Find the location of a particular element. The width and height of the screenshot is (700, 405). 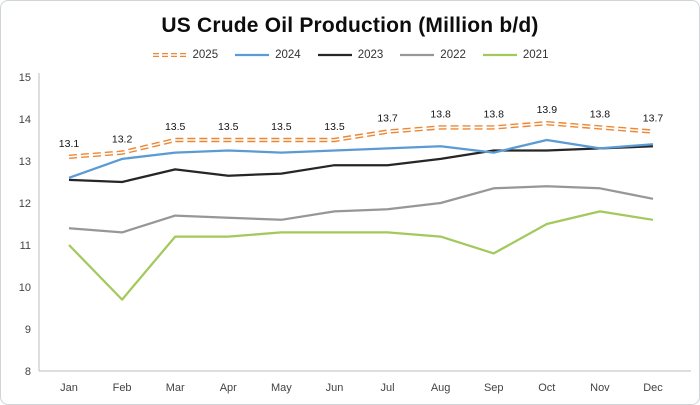

x-axis-tick-label: Jul is located at coordinates (388, 388).